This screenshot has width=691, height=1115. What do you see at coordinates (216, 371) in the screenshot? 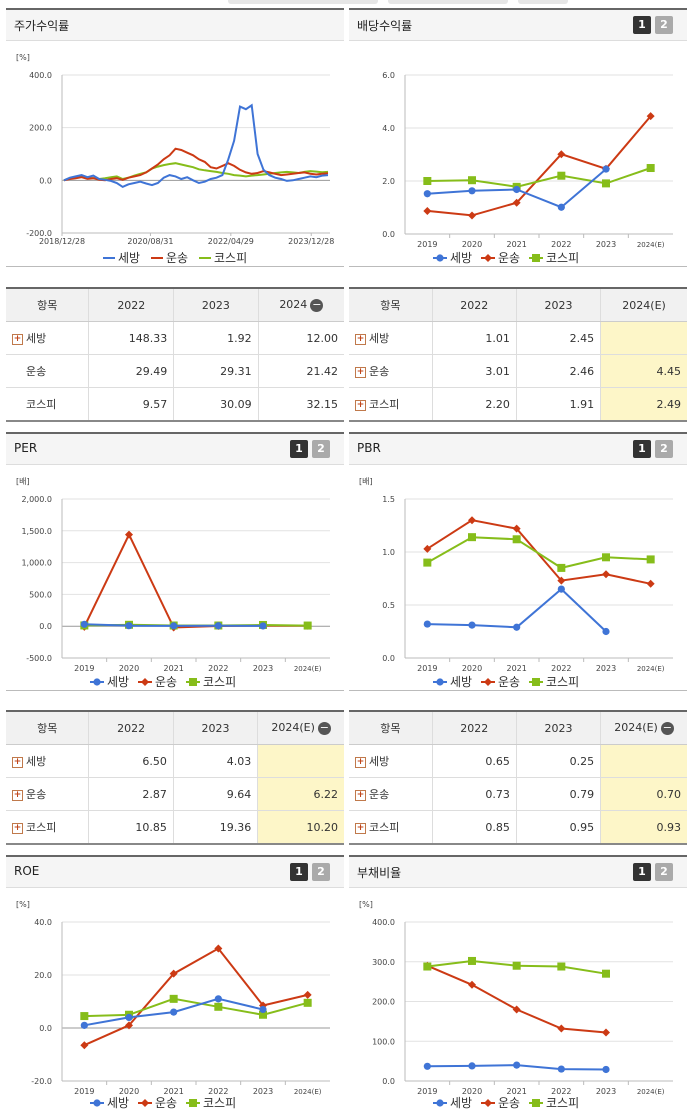
I see `value-cell: 29.31` at bounding box center [216, 371].